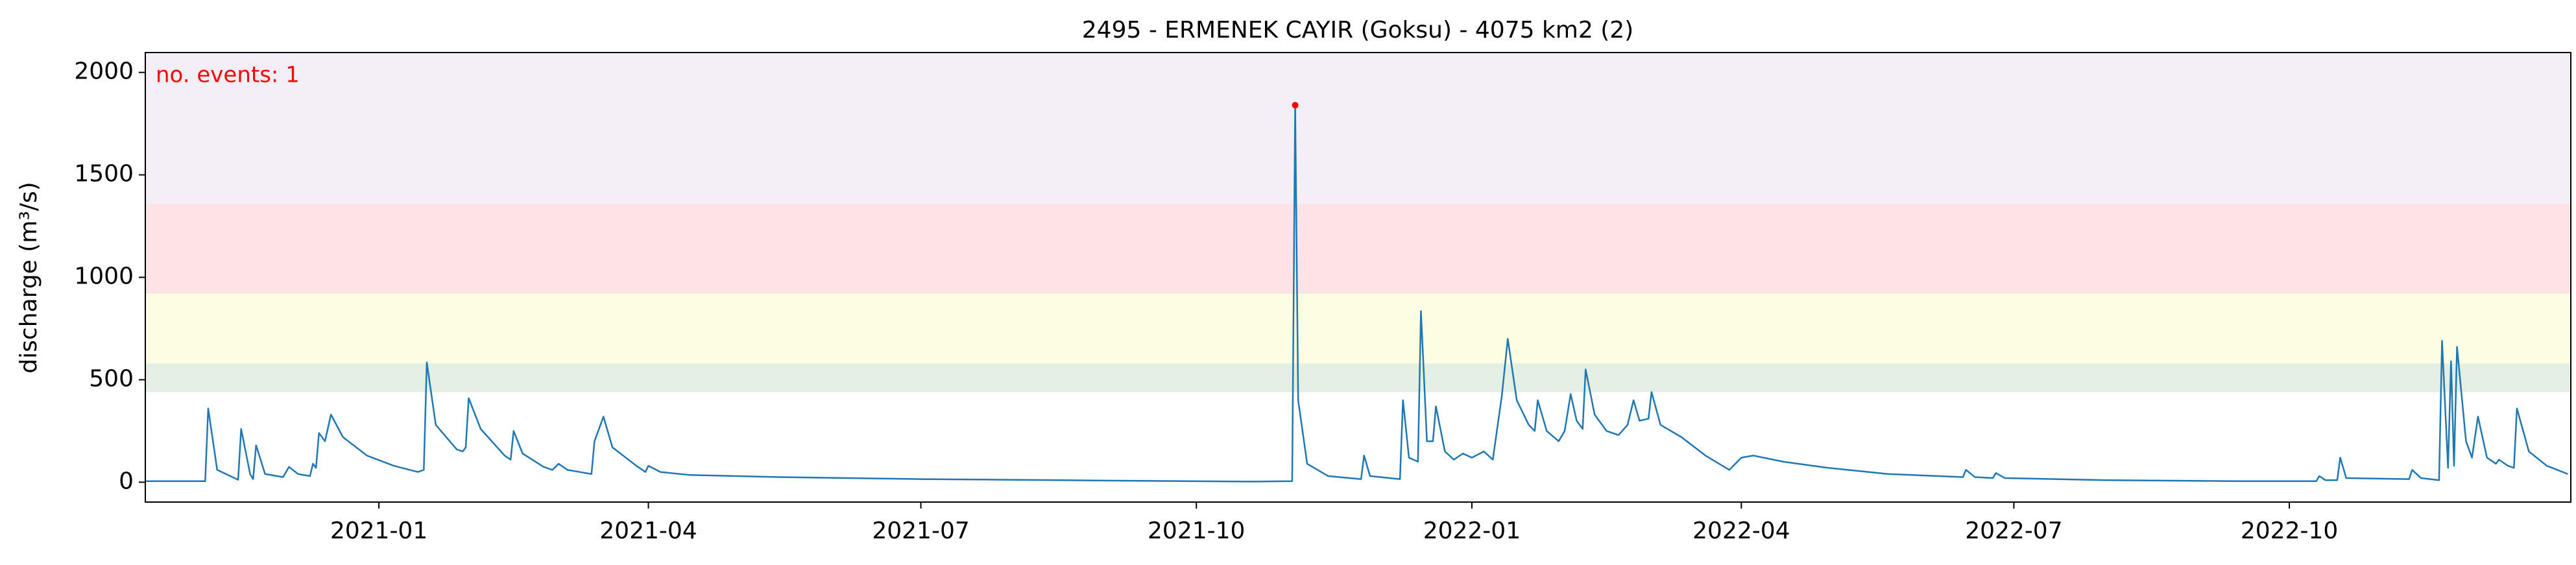  I want to click on y-tick-label: 500, so click(111, 379).